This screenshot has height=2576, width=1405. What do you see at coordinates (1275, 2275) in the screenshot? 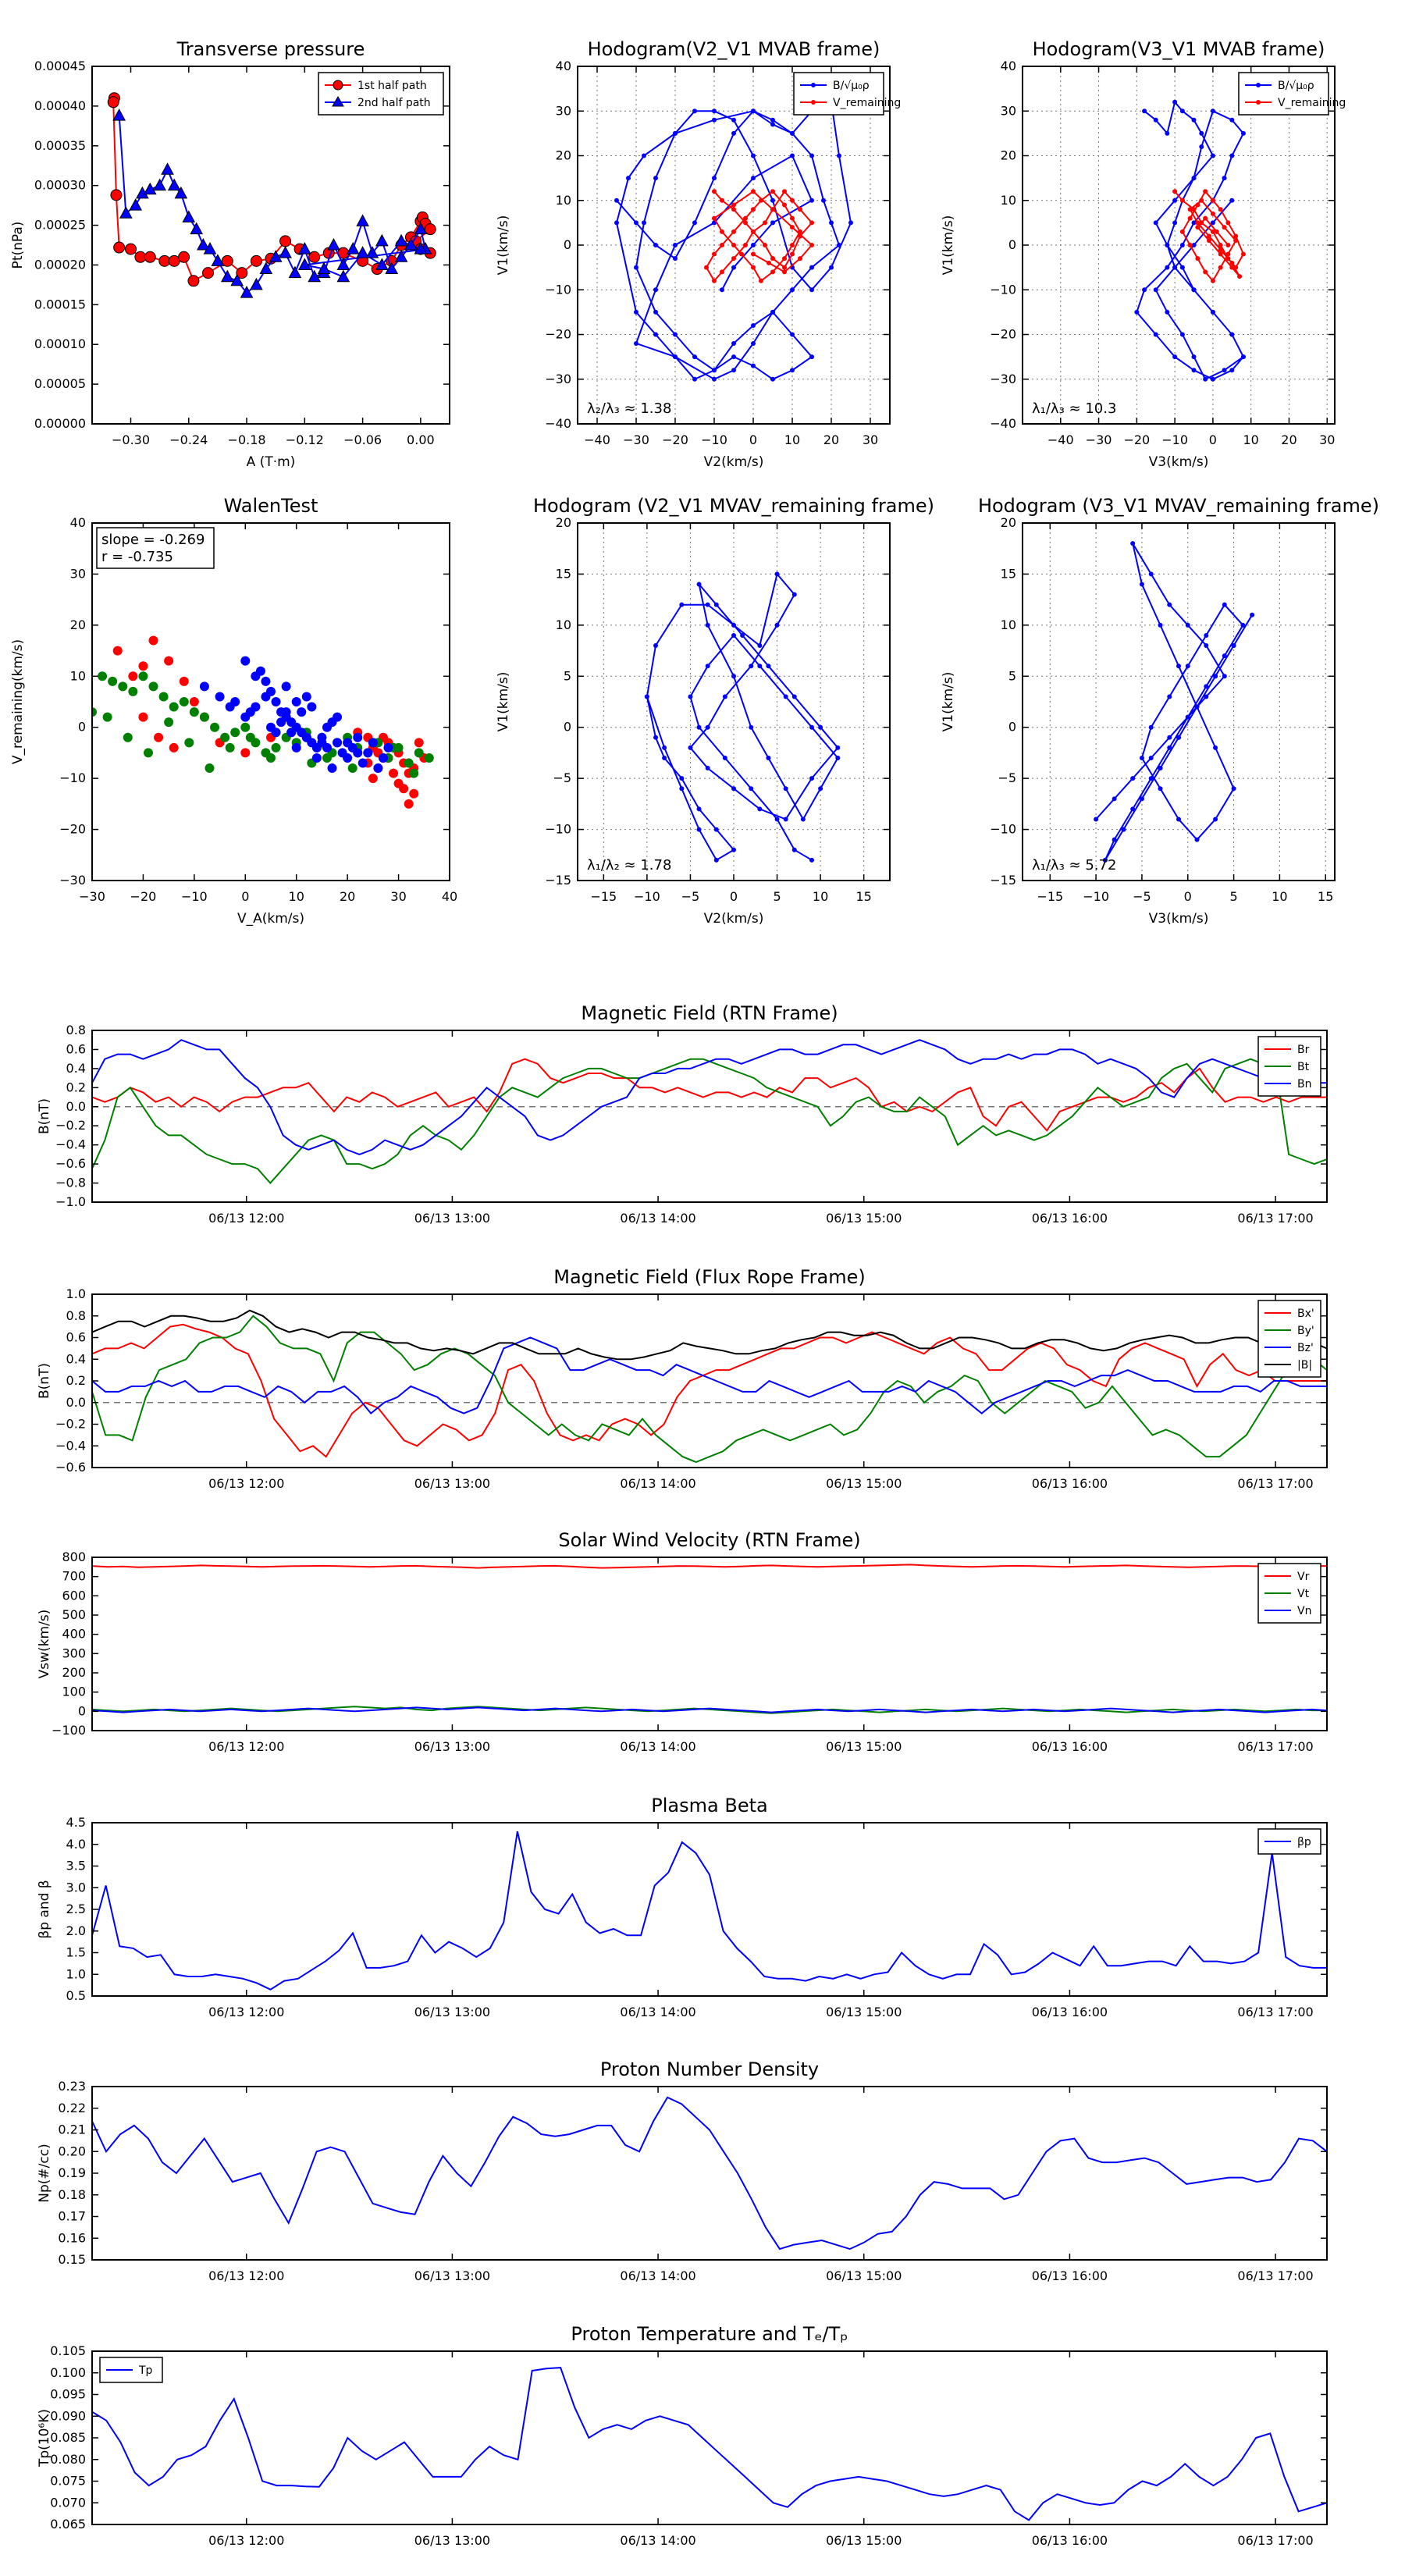
I see `x-tick-label: 06/13 17:00` at bounding box center [1275, 2275].